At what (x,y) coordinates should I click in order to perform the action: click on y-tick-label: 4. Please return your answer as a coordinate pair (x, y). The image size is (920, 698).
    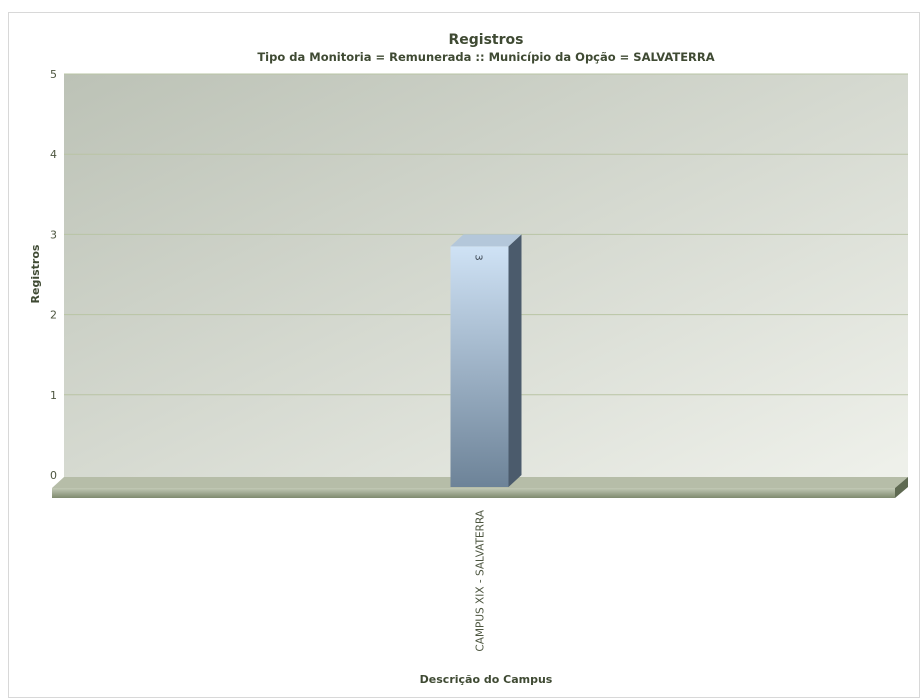
    Looking at the image, I should click on (53, 154).